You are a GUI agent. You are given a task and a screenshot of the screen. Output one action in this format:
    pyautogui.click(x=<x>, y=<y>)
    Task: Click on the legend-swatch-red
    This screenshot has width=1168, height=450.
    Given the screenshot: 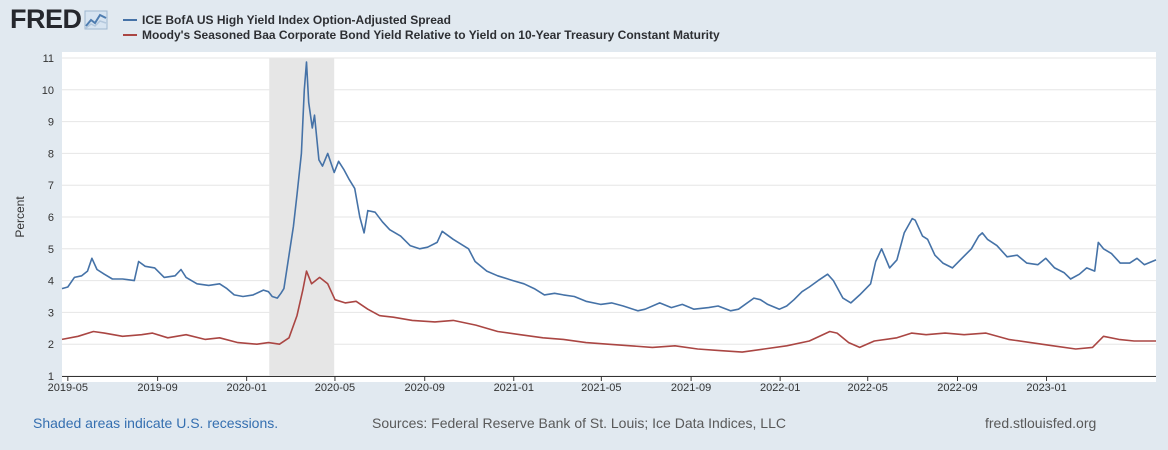 What is the action you would take?
    pyautogui.click(x=130, y=35)
    